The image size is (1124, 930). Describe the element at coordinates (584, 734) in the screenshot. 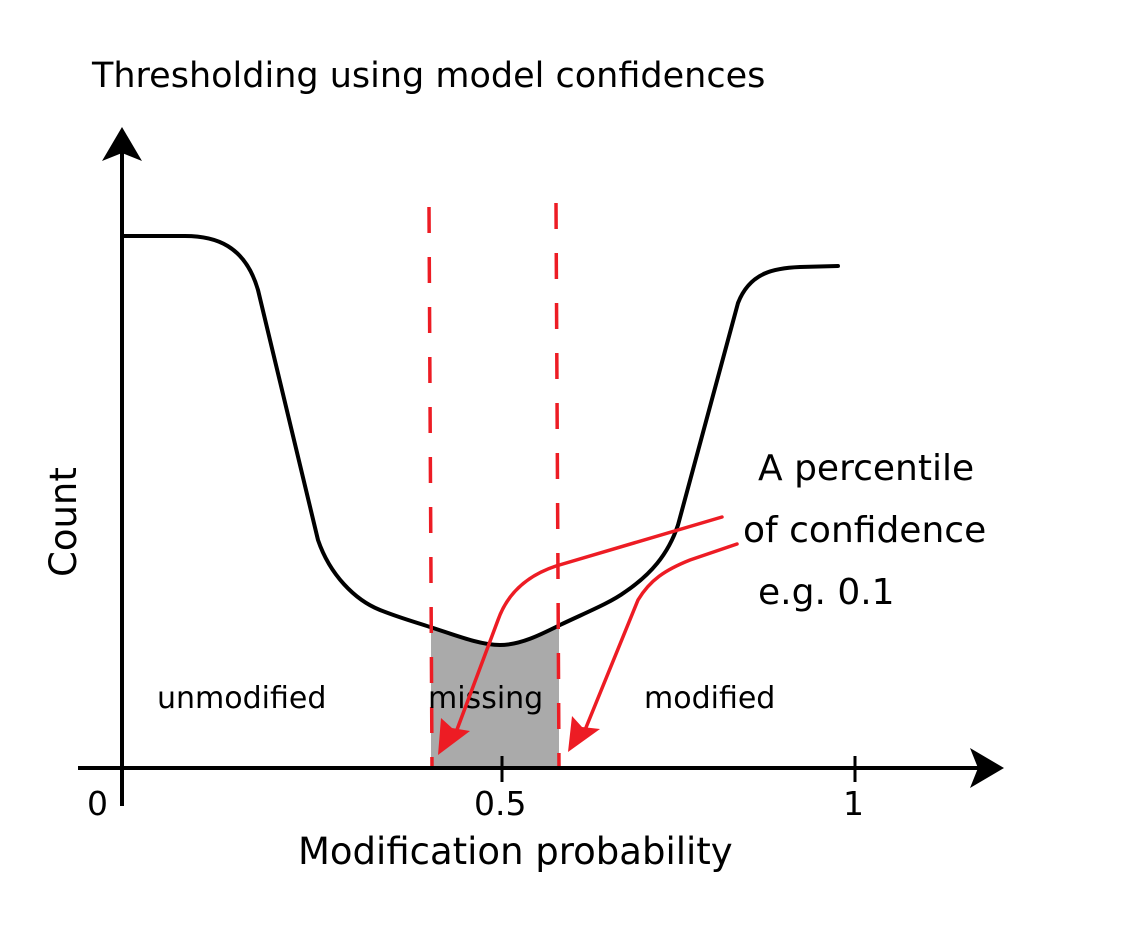

I see `annotation-arrowhead-upper-icon` at that location.